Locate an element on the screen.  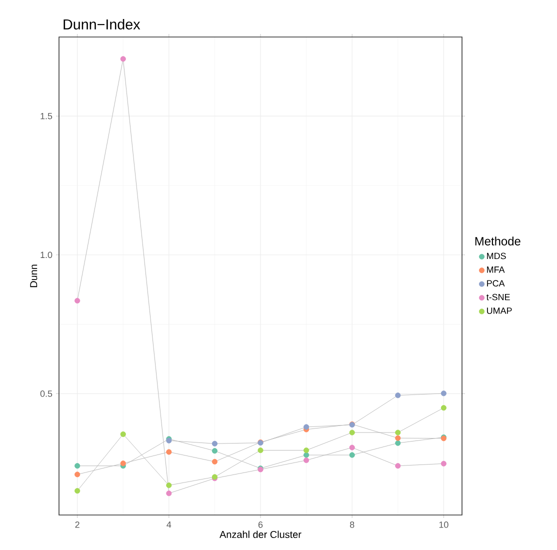
legend-label: t-SNE is located at coordinates (498, 297).